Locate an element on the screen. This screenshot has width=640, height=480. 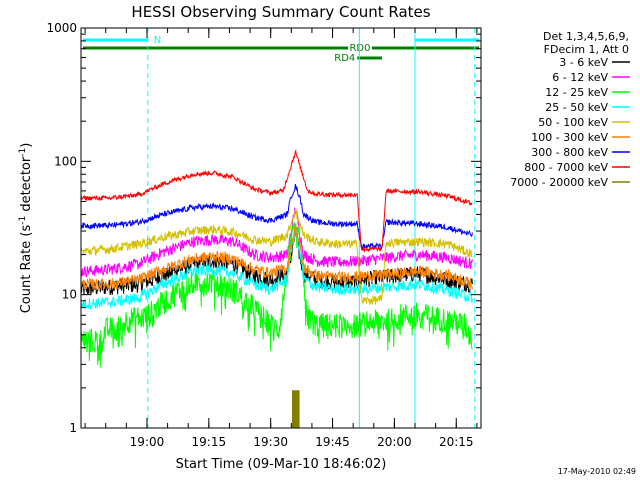
flag-label: N is located at coordinates (157, 40).